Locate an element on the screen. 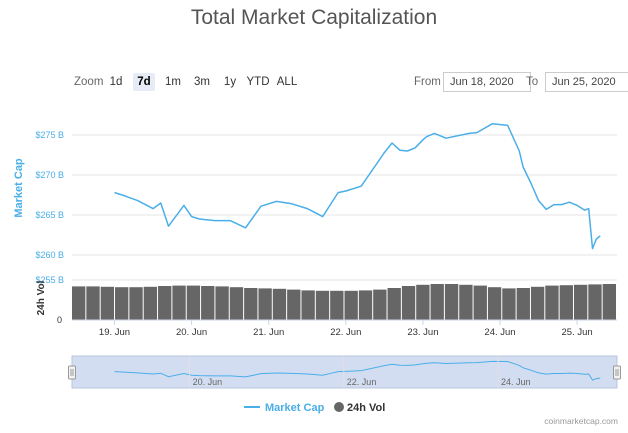  zoom-7d-button: 7d is located at coordinates (144, 82).